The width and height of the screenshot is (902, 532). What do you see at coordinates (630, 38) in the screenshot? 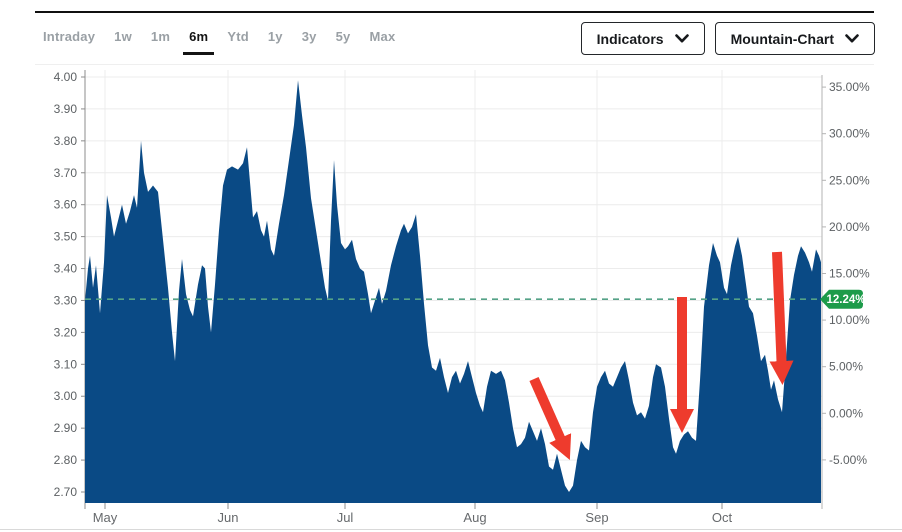
I see `indicators-label: Indicators` at bounding box center [630, 38].